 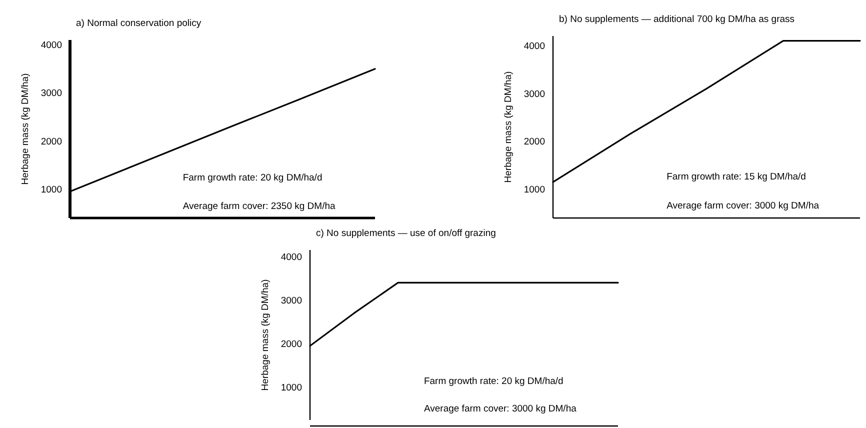 I want to click on chart-title: c) No supplements — use of on/off grazing, so click(x=406, y=233).